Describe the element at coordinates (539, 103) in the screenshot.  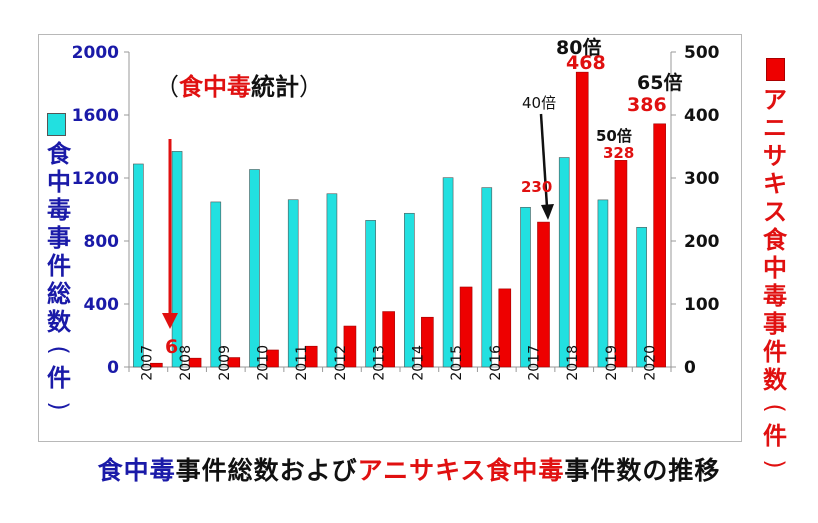
I see `multiplier-2017: 40倍` at that location.